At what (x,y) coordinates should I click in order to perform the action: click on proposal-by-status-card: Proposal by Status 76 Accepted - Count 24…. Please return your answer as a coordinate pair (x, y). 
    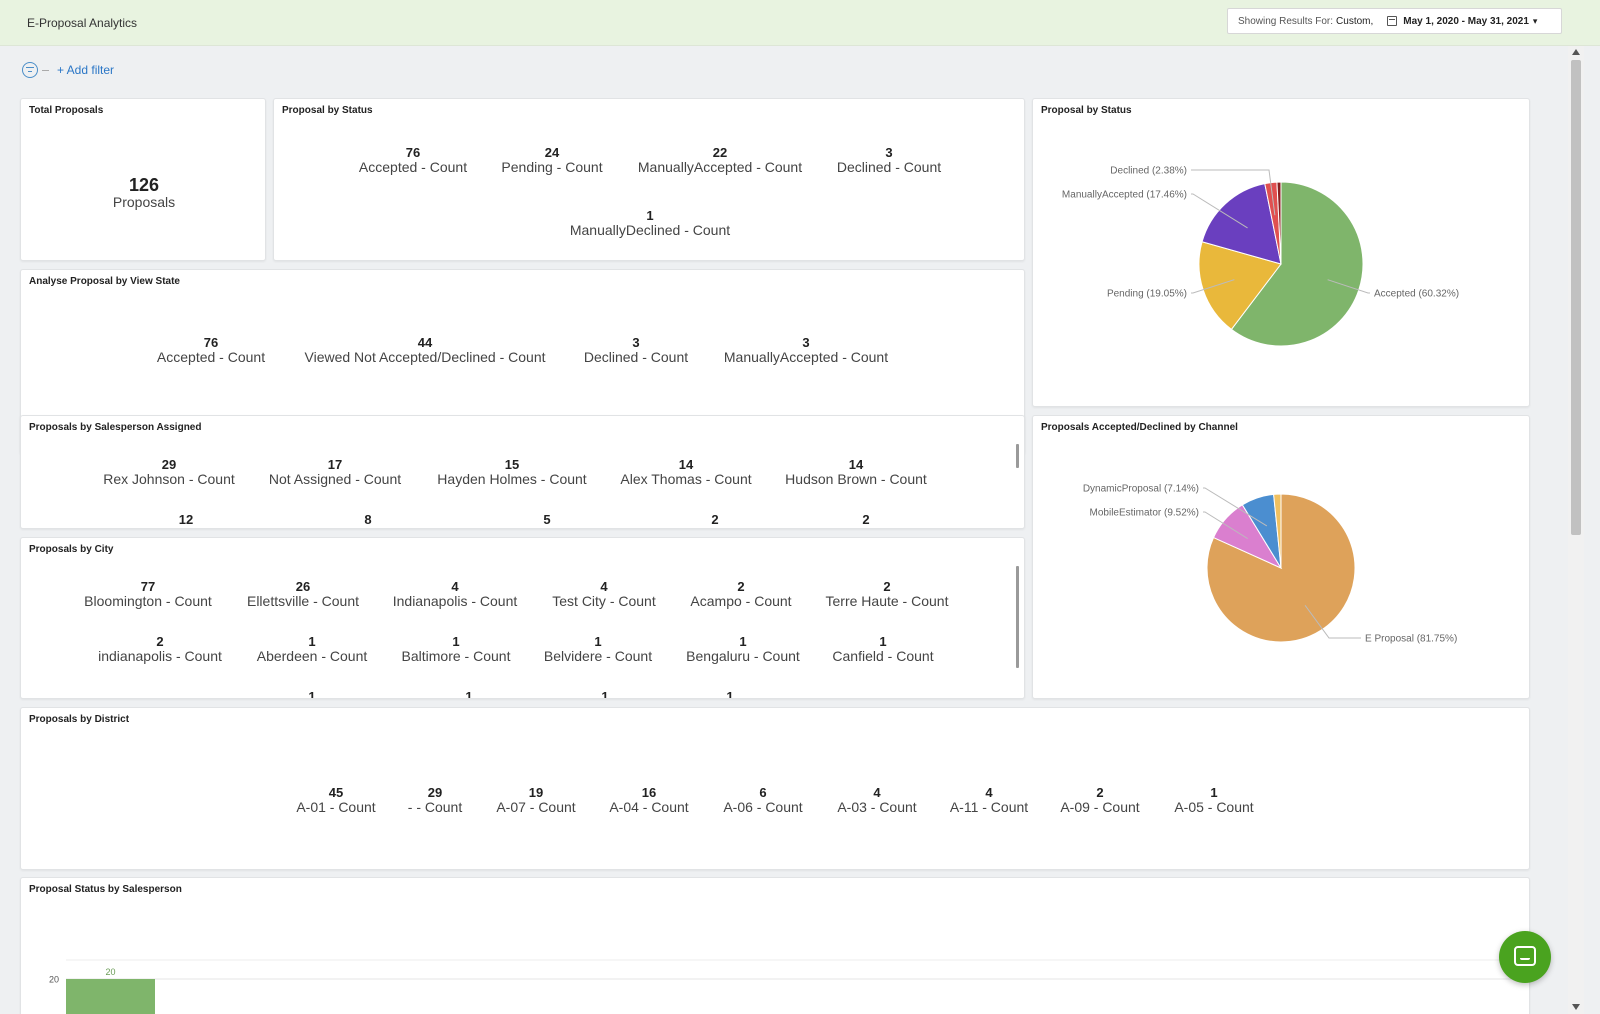
    Looking at the image, I should click on (649, 179).